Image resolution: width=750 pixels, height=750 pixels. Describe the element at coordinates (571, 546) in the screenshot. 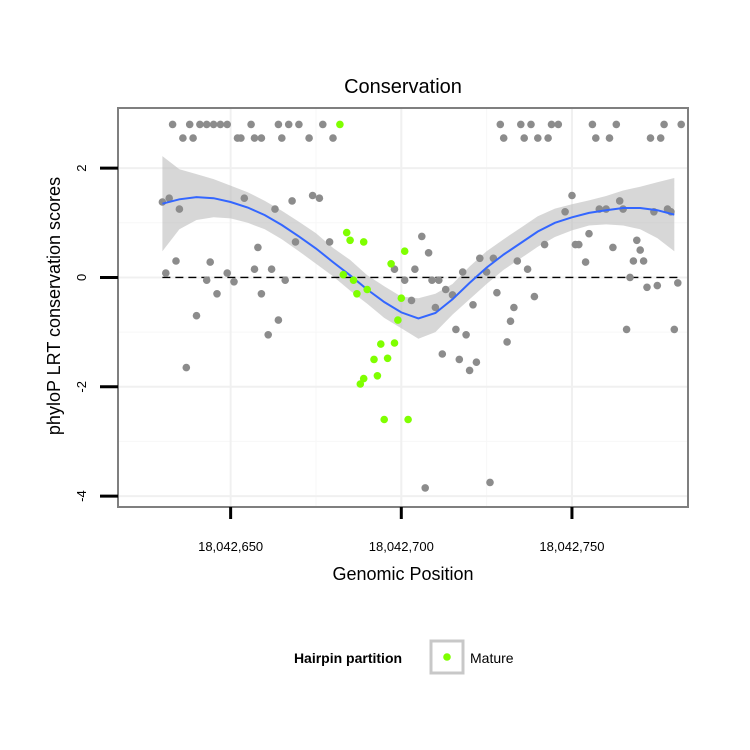

I see `x-tick-label: 18,042,750` at that location.